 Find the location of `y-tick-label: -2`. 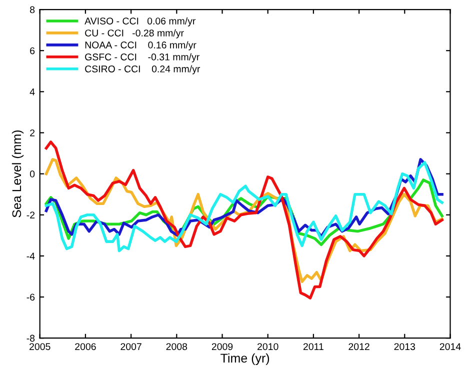

y-tick-label: -2 is located at coordinates (30, 215).